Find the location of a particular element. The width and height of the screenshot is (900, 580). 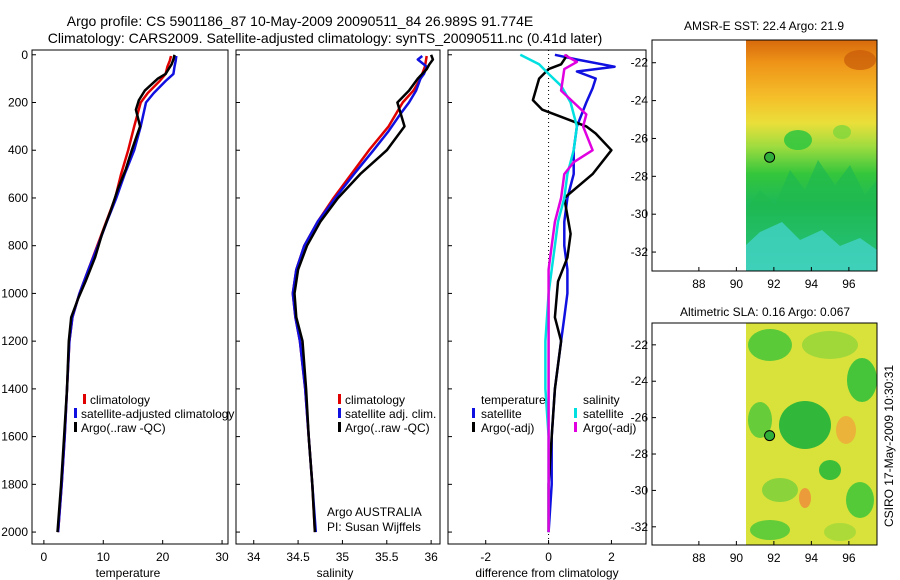

legend-swatch-satellite is located at coordinates (339, 413).